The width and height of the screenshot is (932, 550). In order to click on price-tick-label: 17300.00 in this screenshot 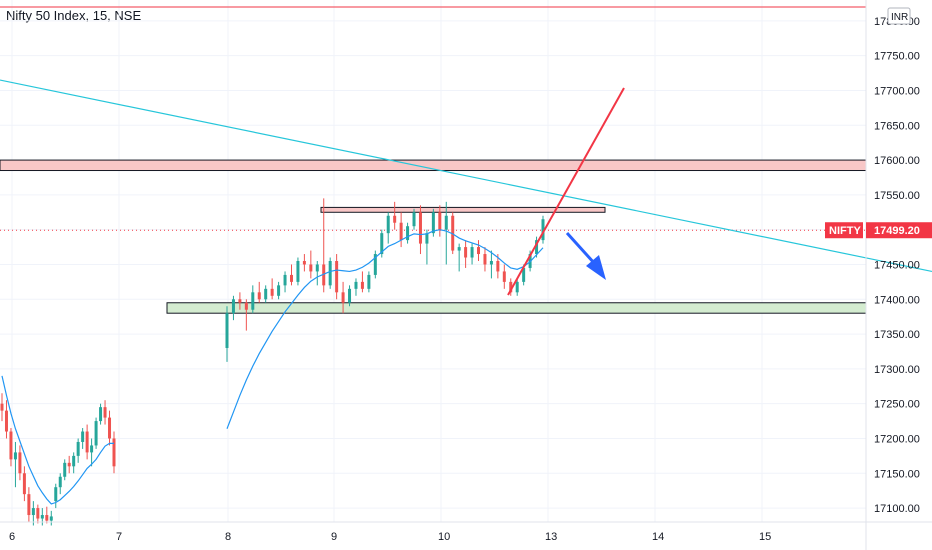, I will do `click(897, 370)`.